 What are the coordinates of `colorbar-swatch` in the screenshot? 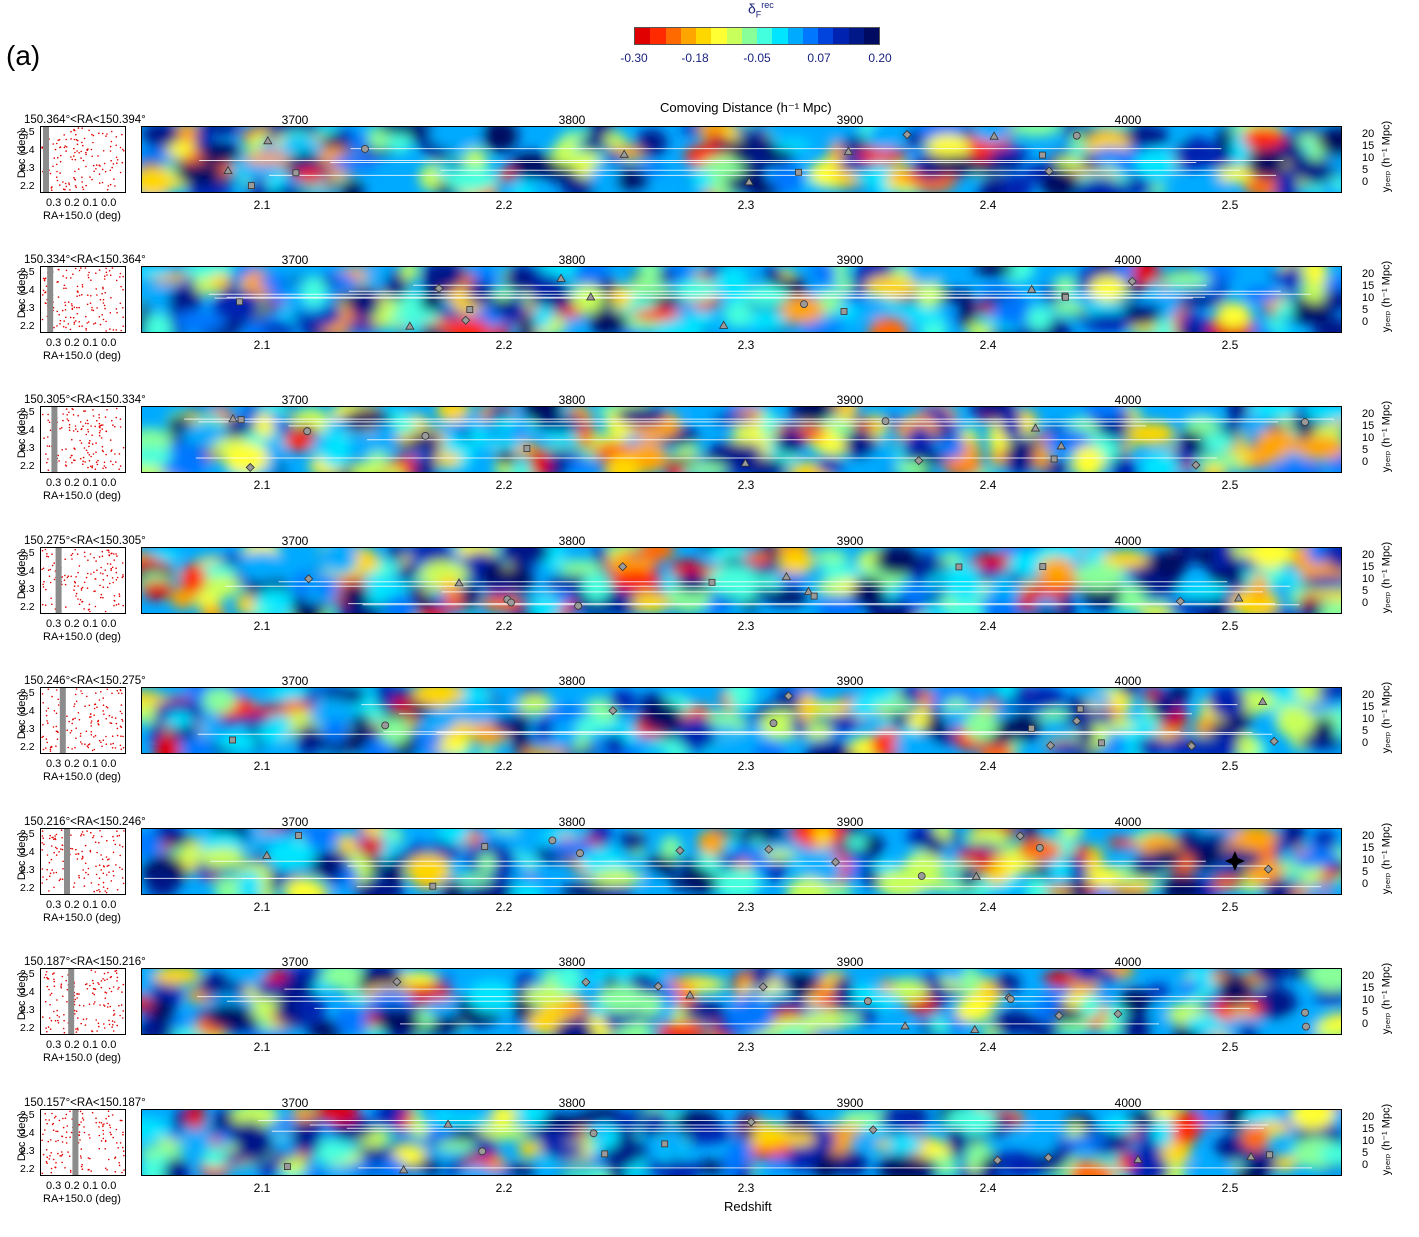 It's located at (765, 36).